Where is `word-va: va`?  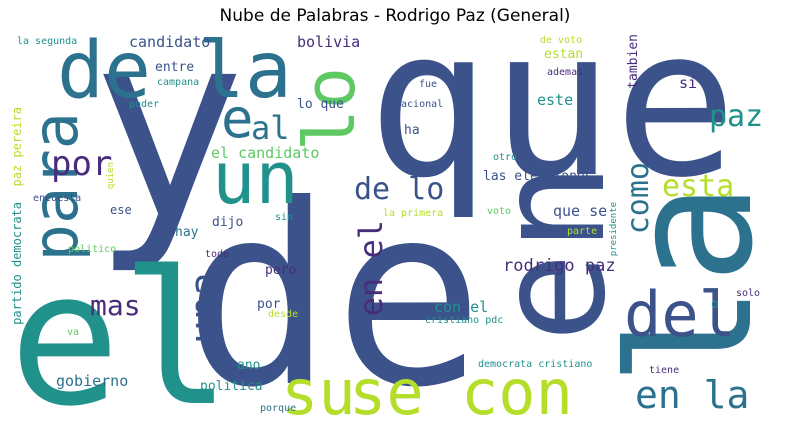 word-va: va is located at coordinates (73, 332).